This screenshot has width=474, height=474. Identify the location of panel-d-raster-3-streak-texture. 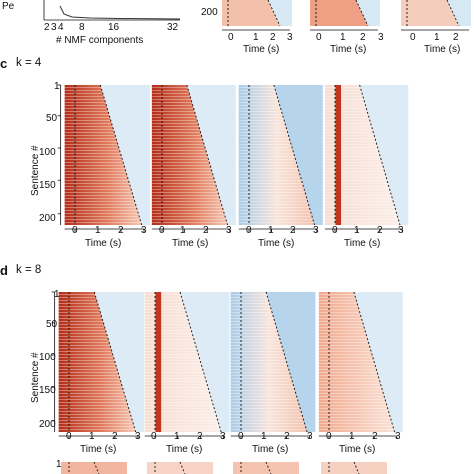
(269, 362).